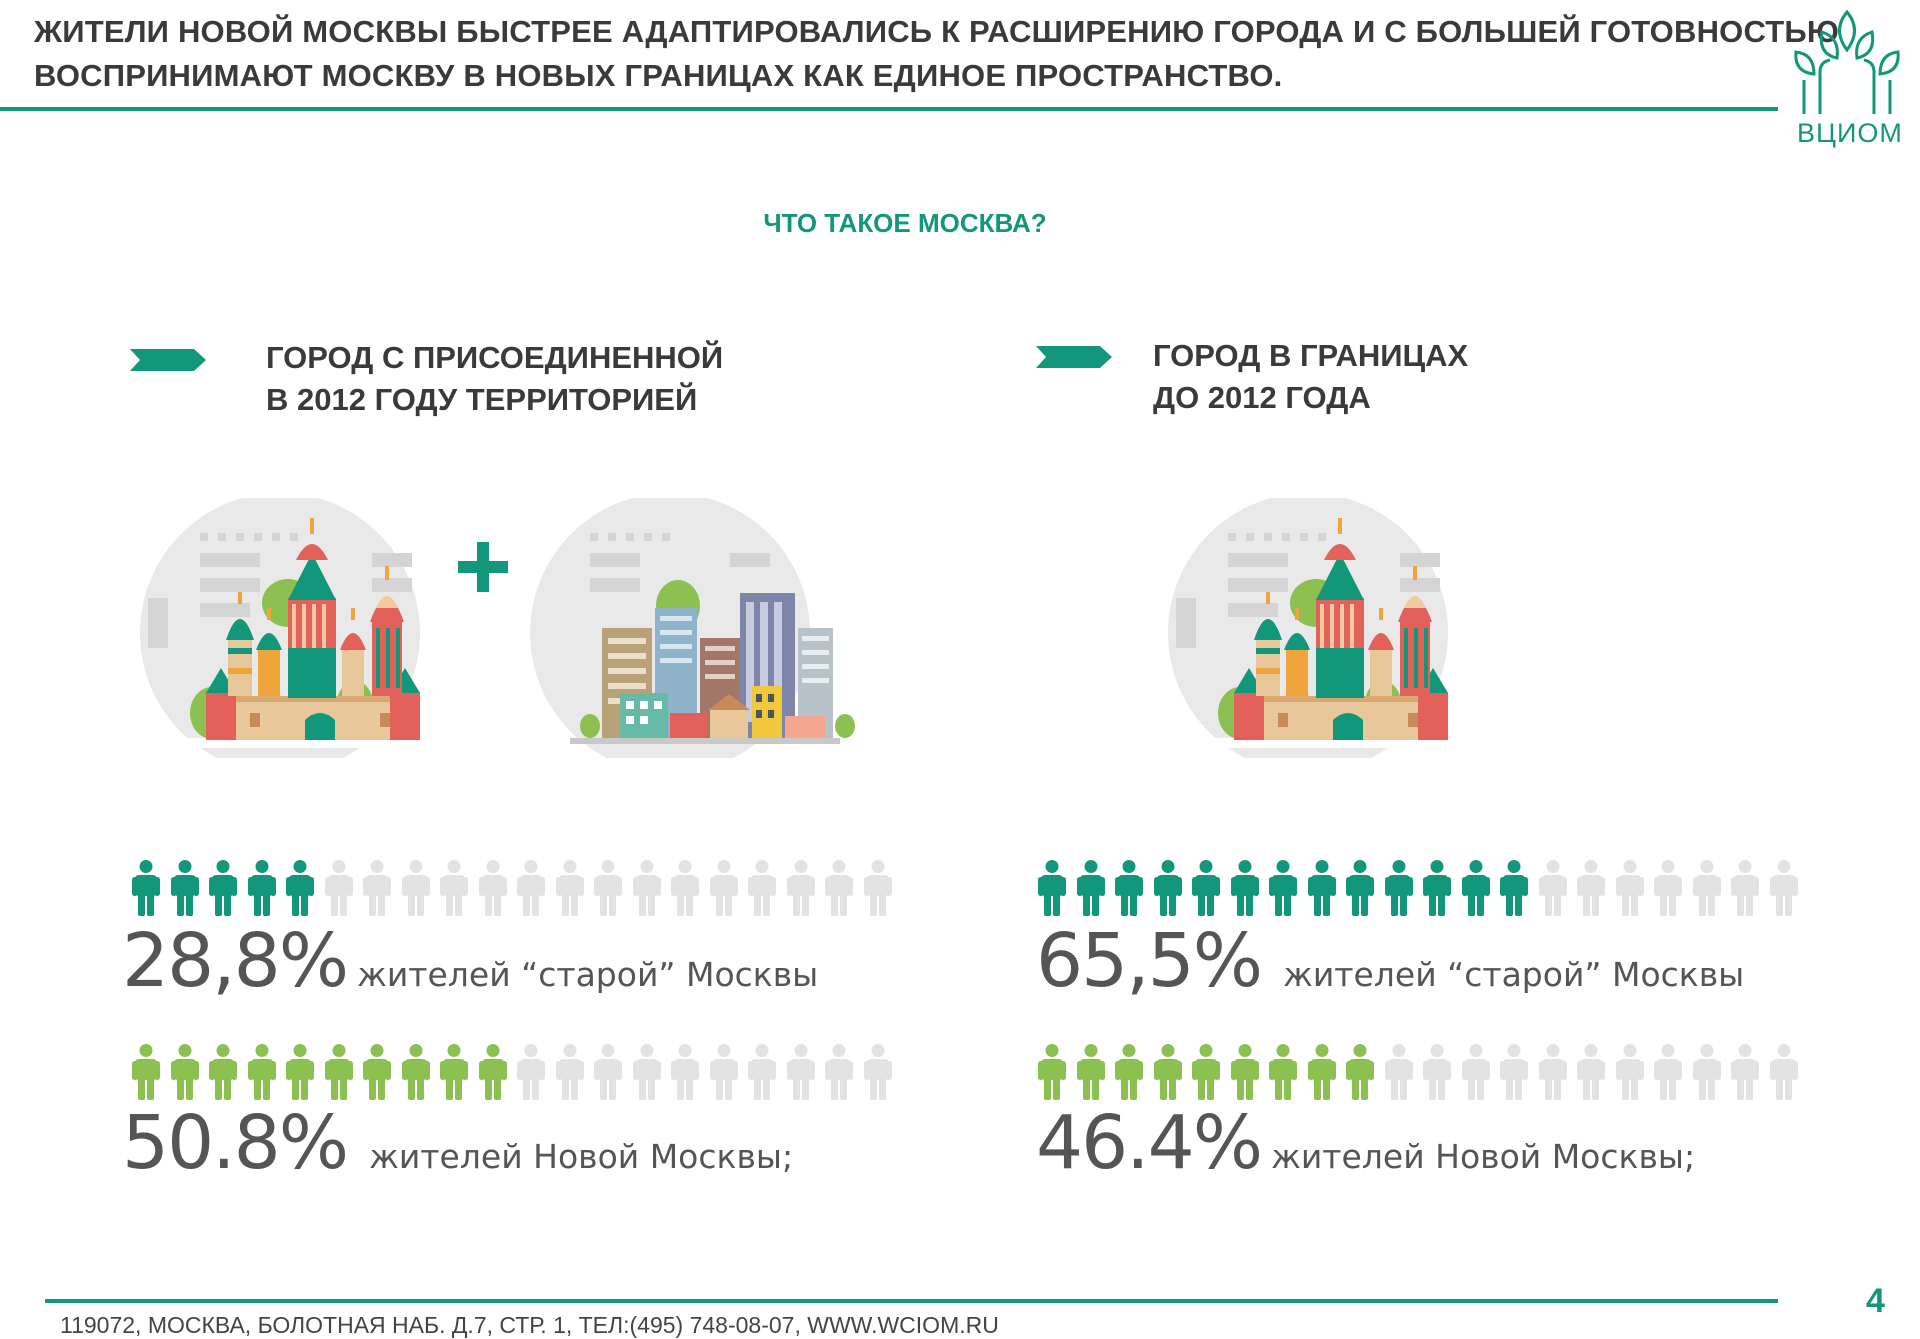  I want to click on subtitle: ЧТО ТАКОЕ МОСКВА?, so click(905, 223).